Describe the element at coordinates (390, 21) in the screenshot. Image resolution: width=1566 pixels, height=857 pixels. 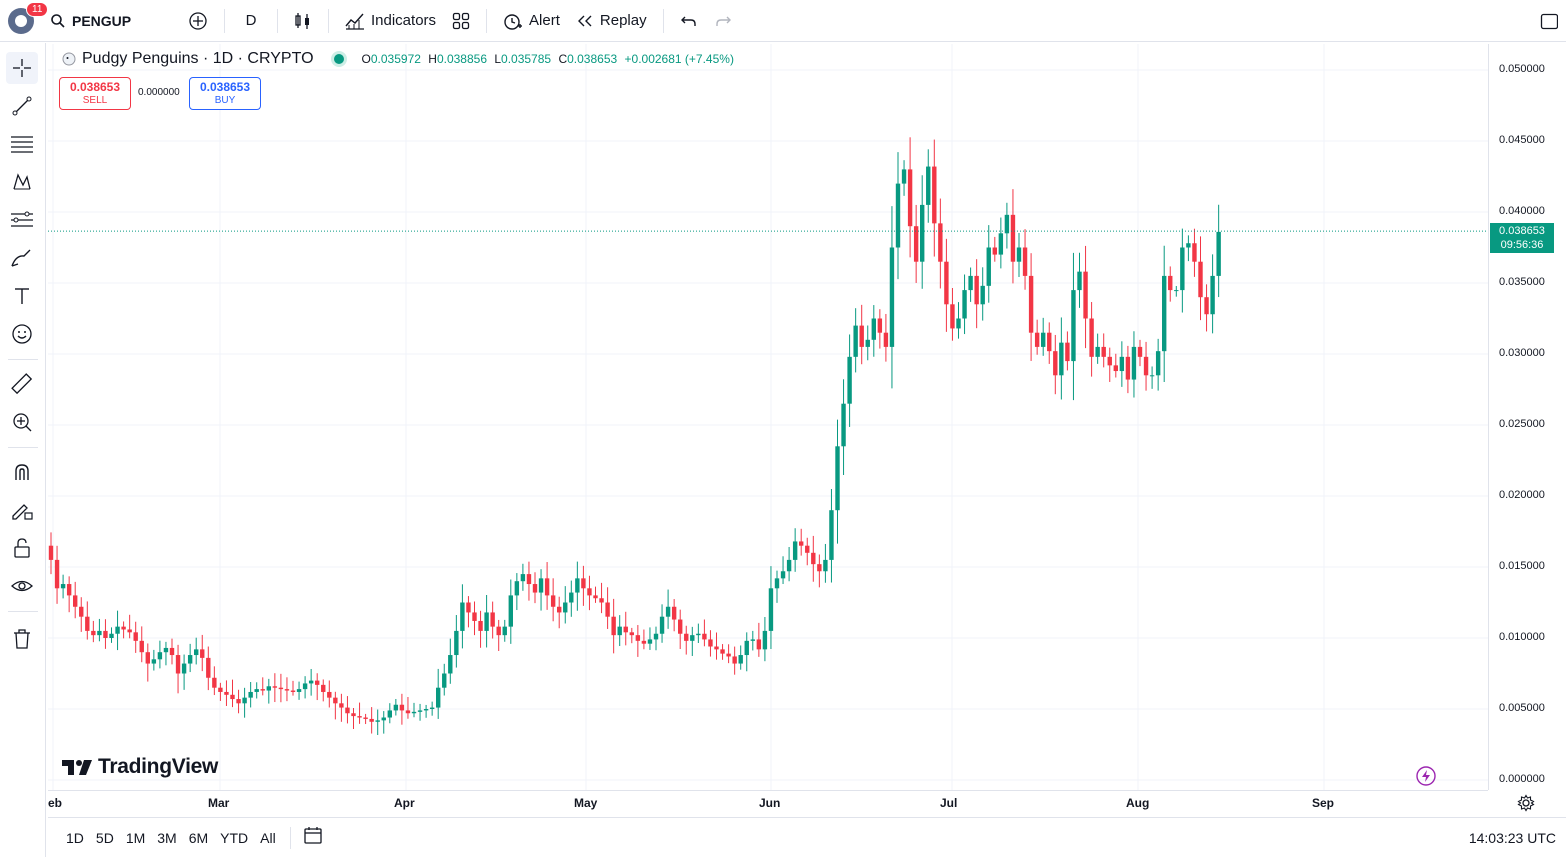
I see `indicators-button: Indicators` at that location.